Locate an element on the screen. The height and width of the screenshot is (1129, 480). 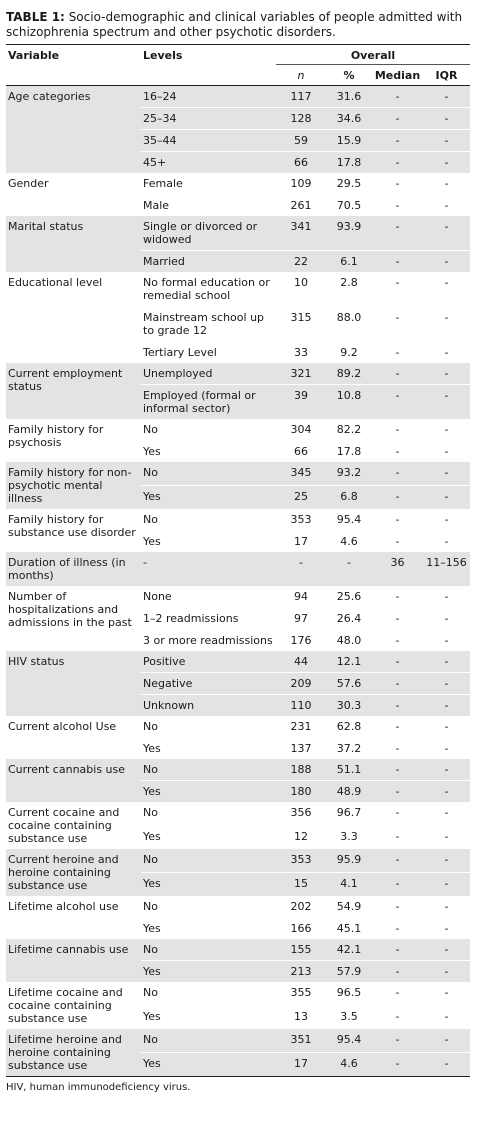
n-cell: 94 is located at coordinates (301, 596).